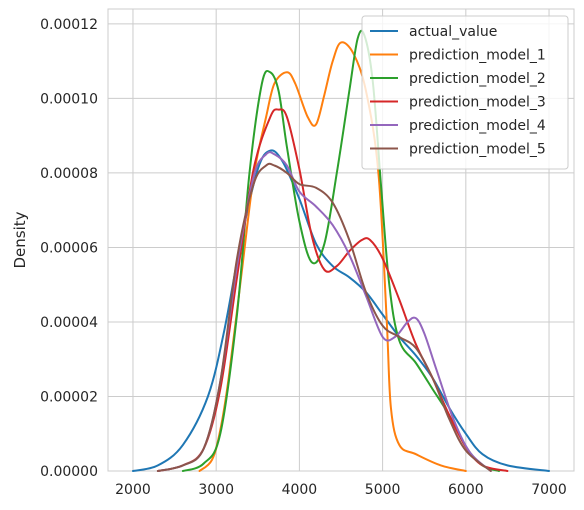 The image size is (584, 510). Describe the element at coordinates (477, 79) in the screenshot. I see `legend-label: prediction_model_2` at that location.